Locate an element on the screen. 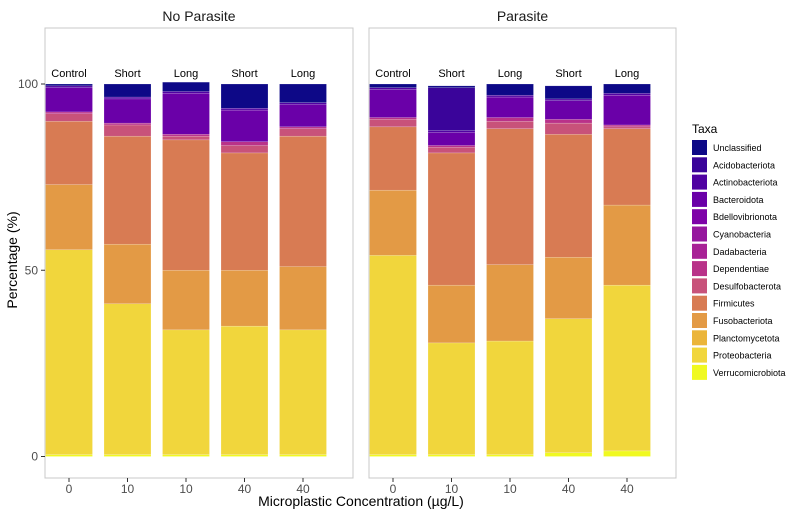  legend-label: Dadabacteria is located at coordinates (740, 252).